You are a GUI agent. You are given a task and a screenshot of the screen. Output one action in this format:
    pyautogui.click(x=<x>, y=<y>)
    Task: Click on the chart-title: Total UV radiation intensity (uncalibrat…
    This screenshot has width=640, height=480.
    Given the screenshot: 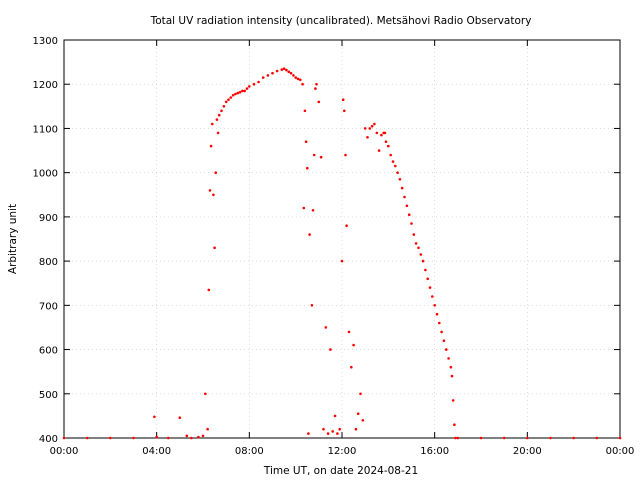 What is the action you would take?
    pyautogui.click(x=341, y=21)
    